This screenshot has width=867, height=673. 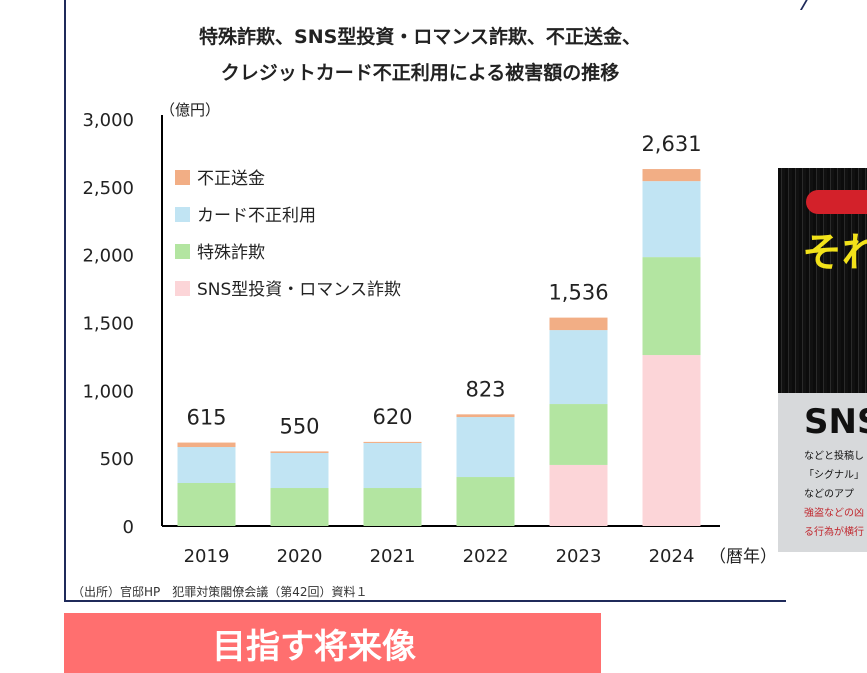 What do you see at coordinates (300, 556) in the screenshot?
I see `x-tick-label: 2020` at bounding box center [300, 556].